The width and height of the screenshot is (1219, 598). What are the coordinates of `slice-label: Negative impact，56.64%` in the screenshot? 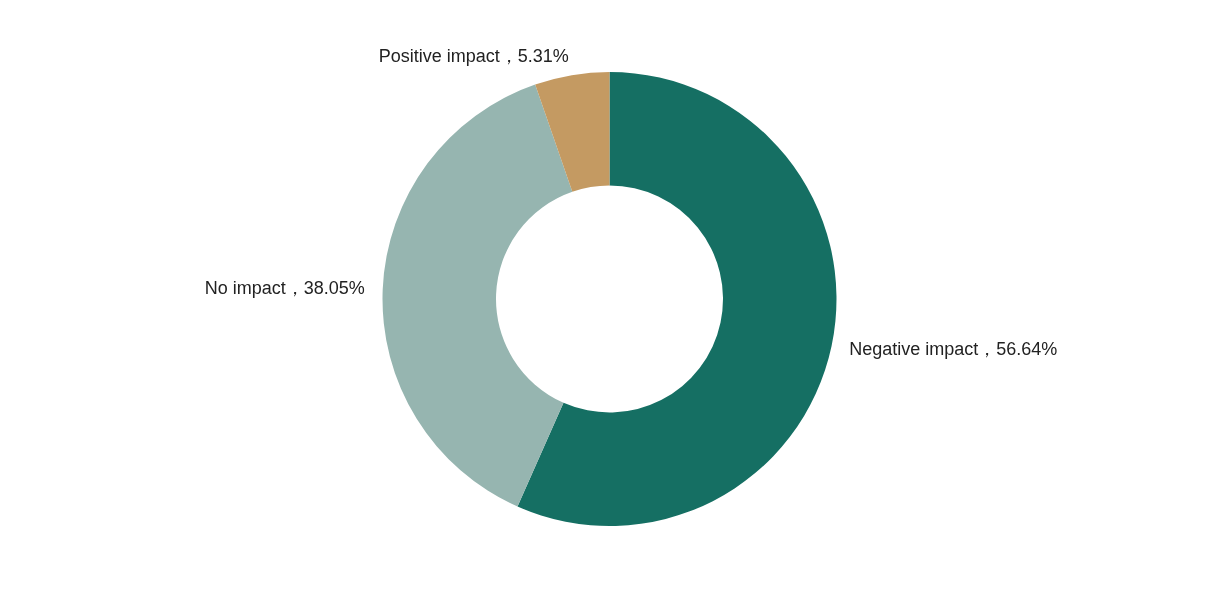 It's located at (953, 348).